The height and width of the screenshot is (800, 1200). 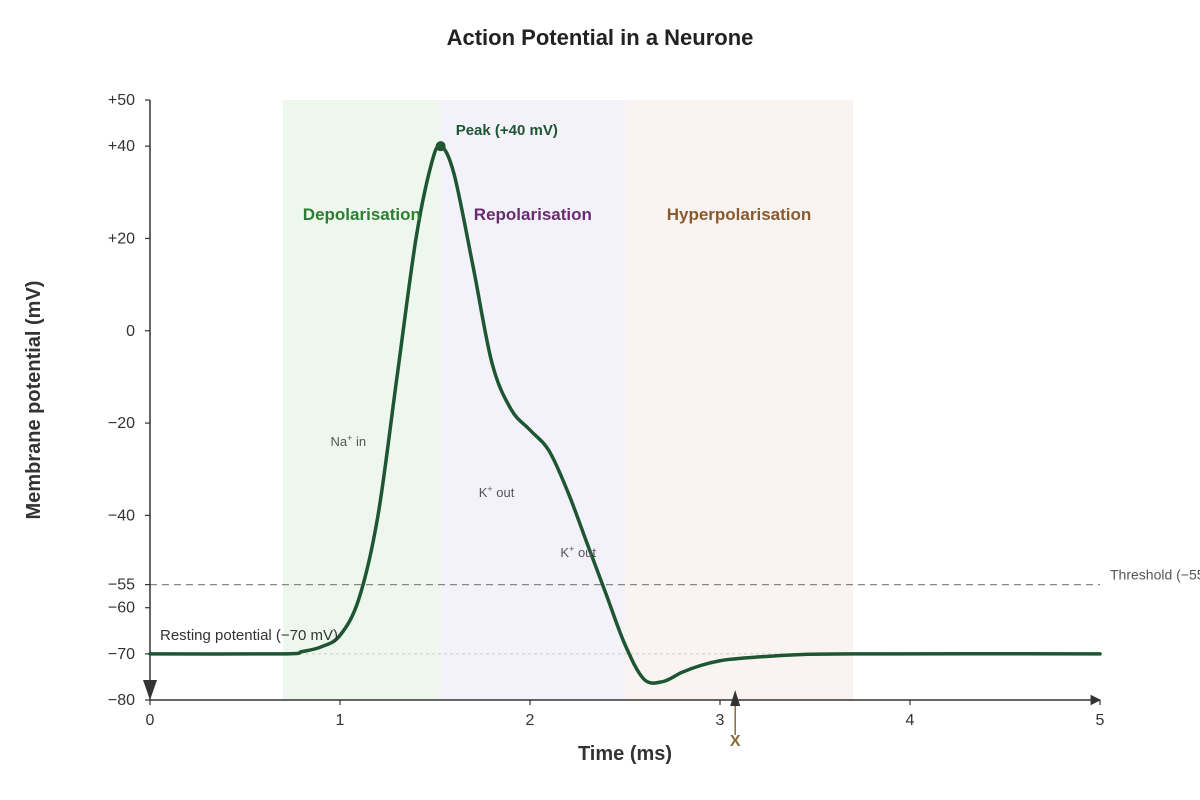 What do you see at coordinates (507, 130) in the screenshot?
I see `peak-label: Peak (+40 mV)` at bounding box center [507, 130].